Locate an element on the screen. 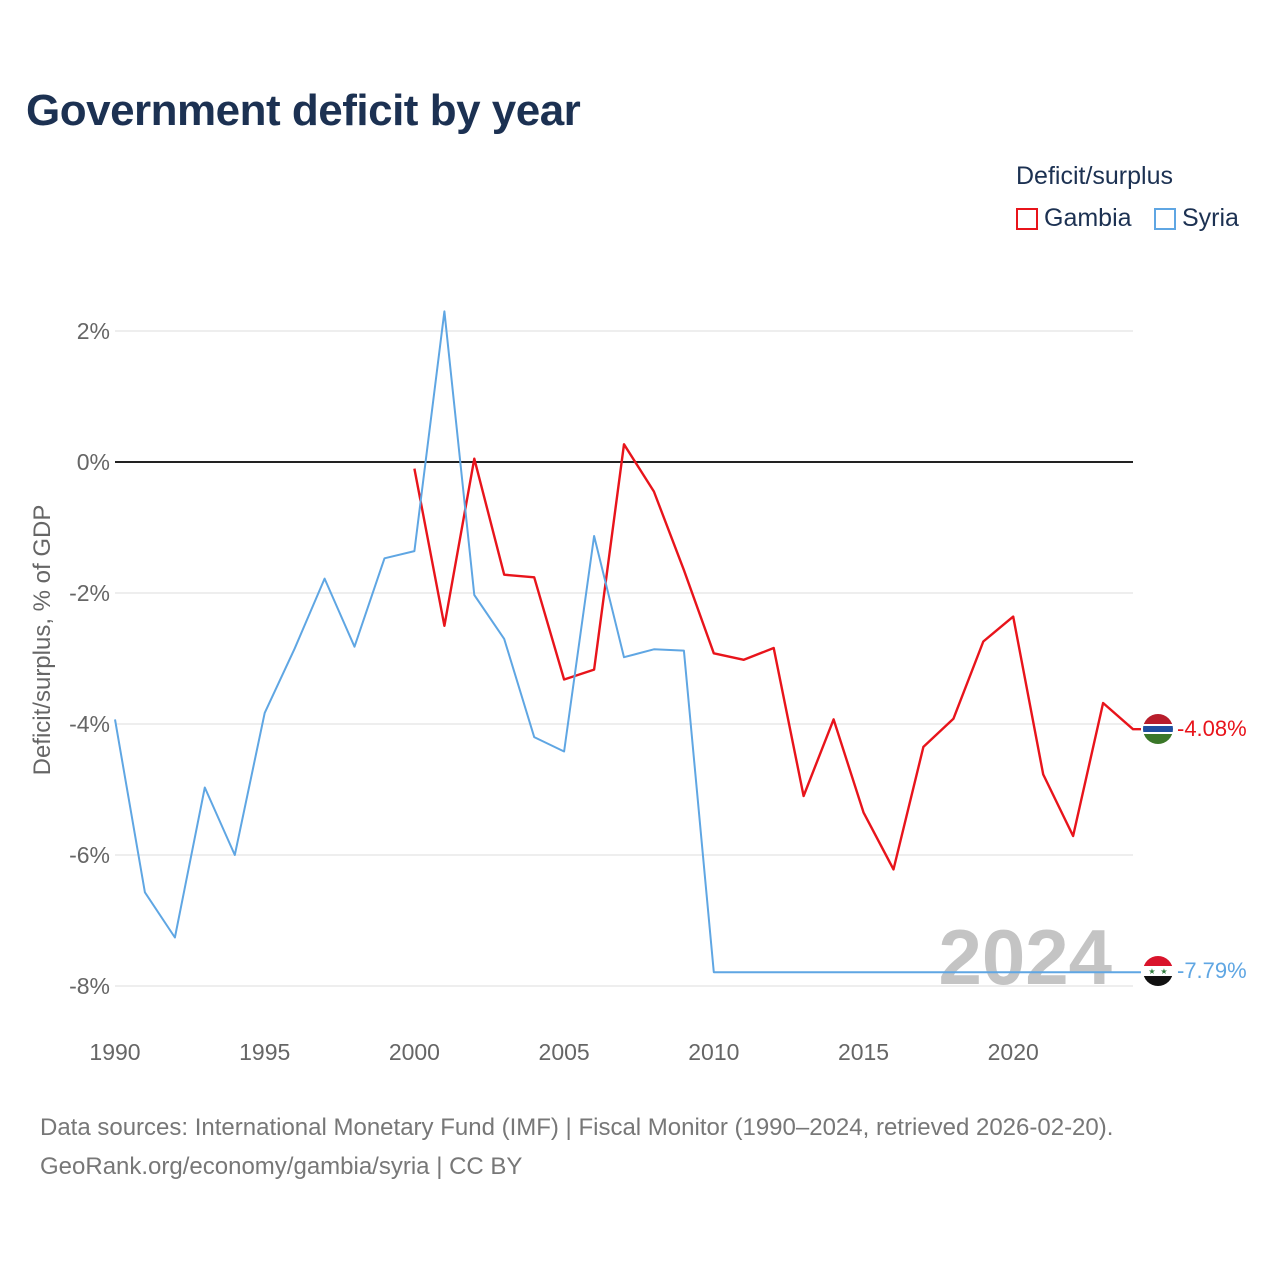 The height and width of the screenshot is (1280, 1280). legend-label-gambia: Gambia is located at coordinates (1088, 218).